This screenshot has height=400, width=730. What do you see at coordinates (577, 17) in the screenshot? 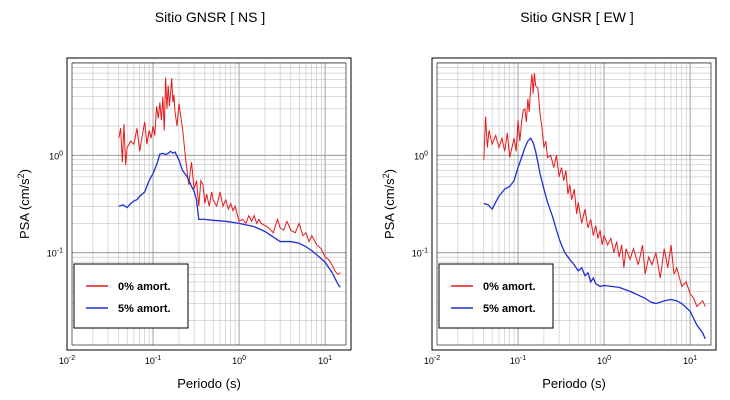
I see `chart-title: Sitio GNSR [ EW ]` at bounding box center [577, 17].